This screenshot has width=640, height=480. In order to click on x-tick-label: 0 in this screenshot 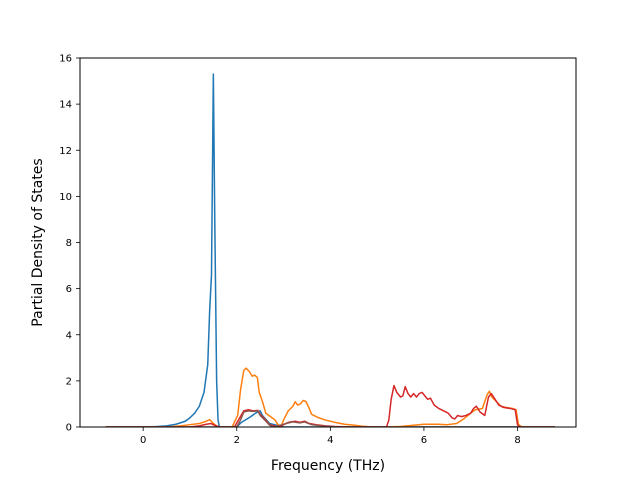, I will do `click(143, 440)`.